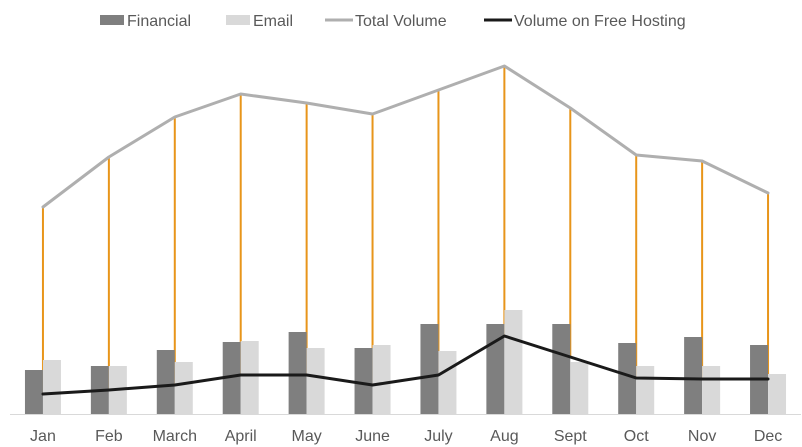 The image size is (802, 447). What do you see at coordinates (579, 388) in the screenshot?
I see `bar-email-sept` at bounding box center [579, 388].